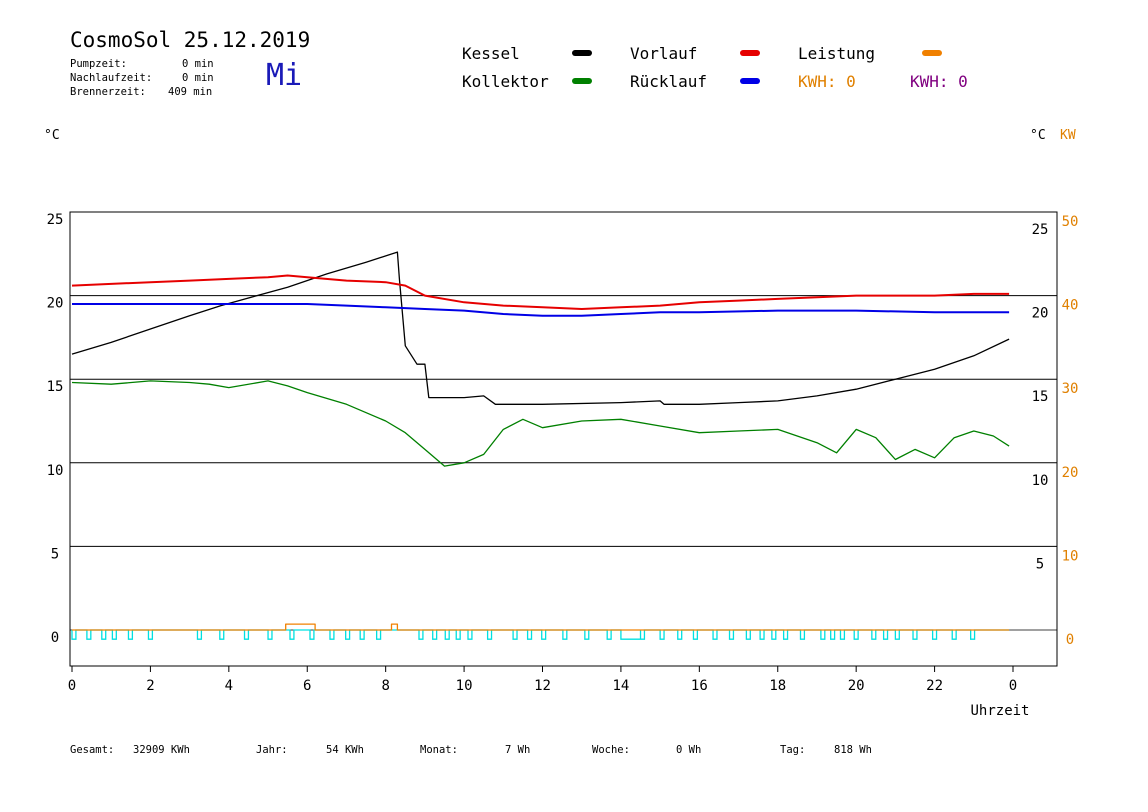 The image size is (1148, 812). I want to click on footer-monat-value: 7 Wh, so click(518, 750).